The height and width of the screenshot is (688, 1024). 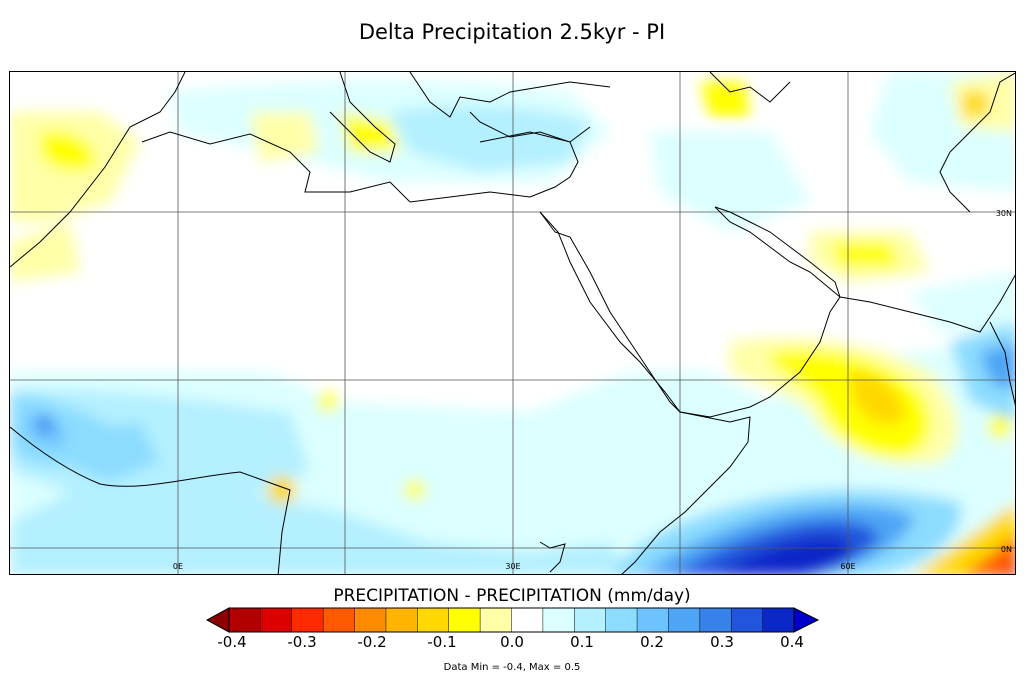 What do you see at coordinates (217, 620) in the screenshot?
I see `colorbar-under-triangle` at bounding box center [217, 620].